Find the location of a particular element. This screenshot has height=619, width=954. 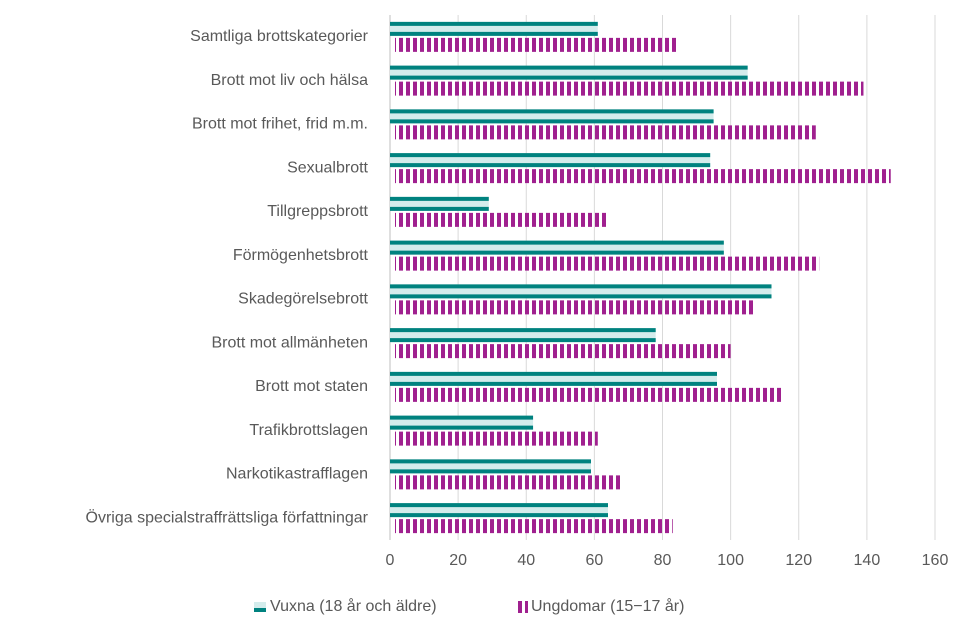

y-tick-label: Brott mot allmänheten is located at coordinates (289, 342).